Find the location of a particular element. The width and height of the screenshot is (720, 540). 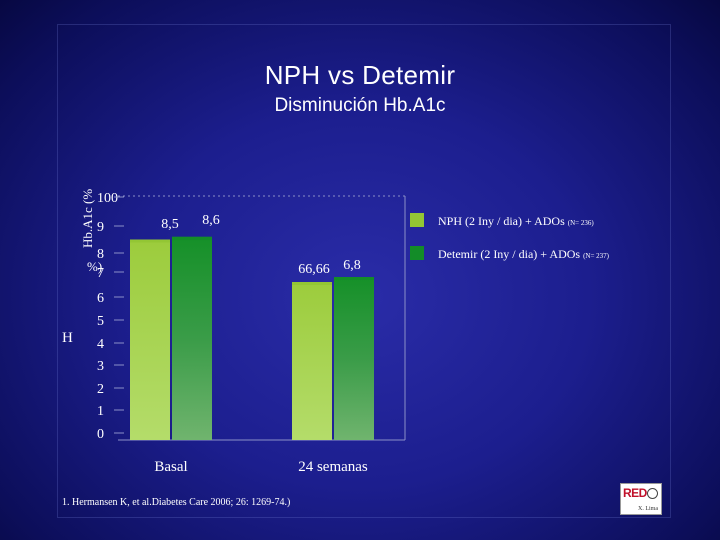

y-tick-label: 4 is located at coordinates (100, 344).